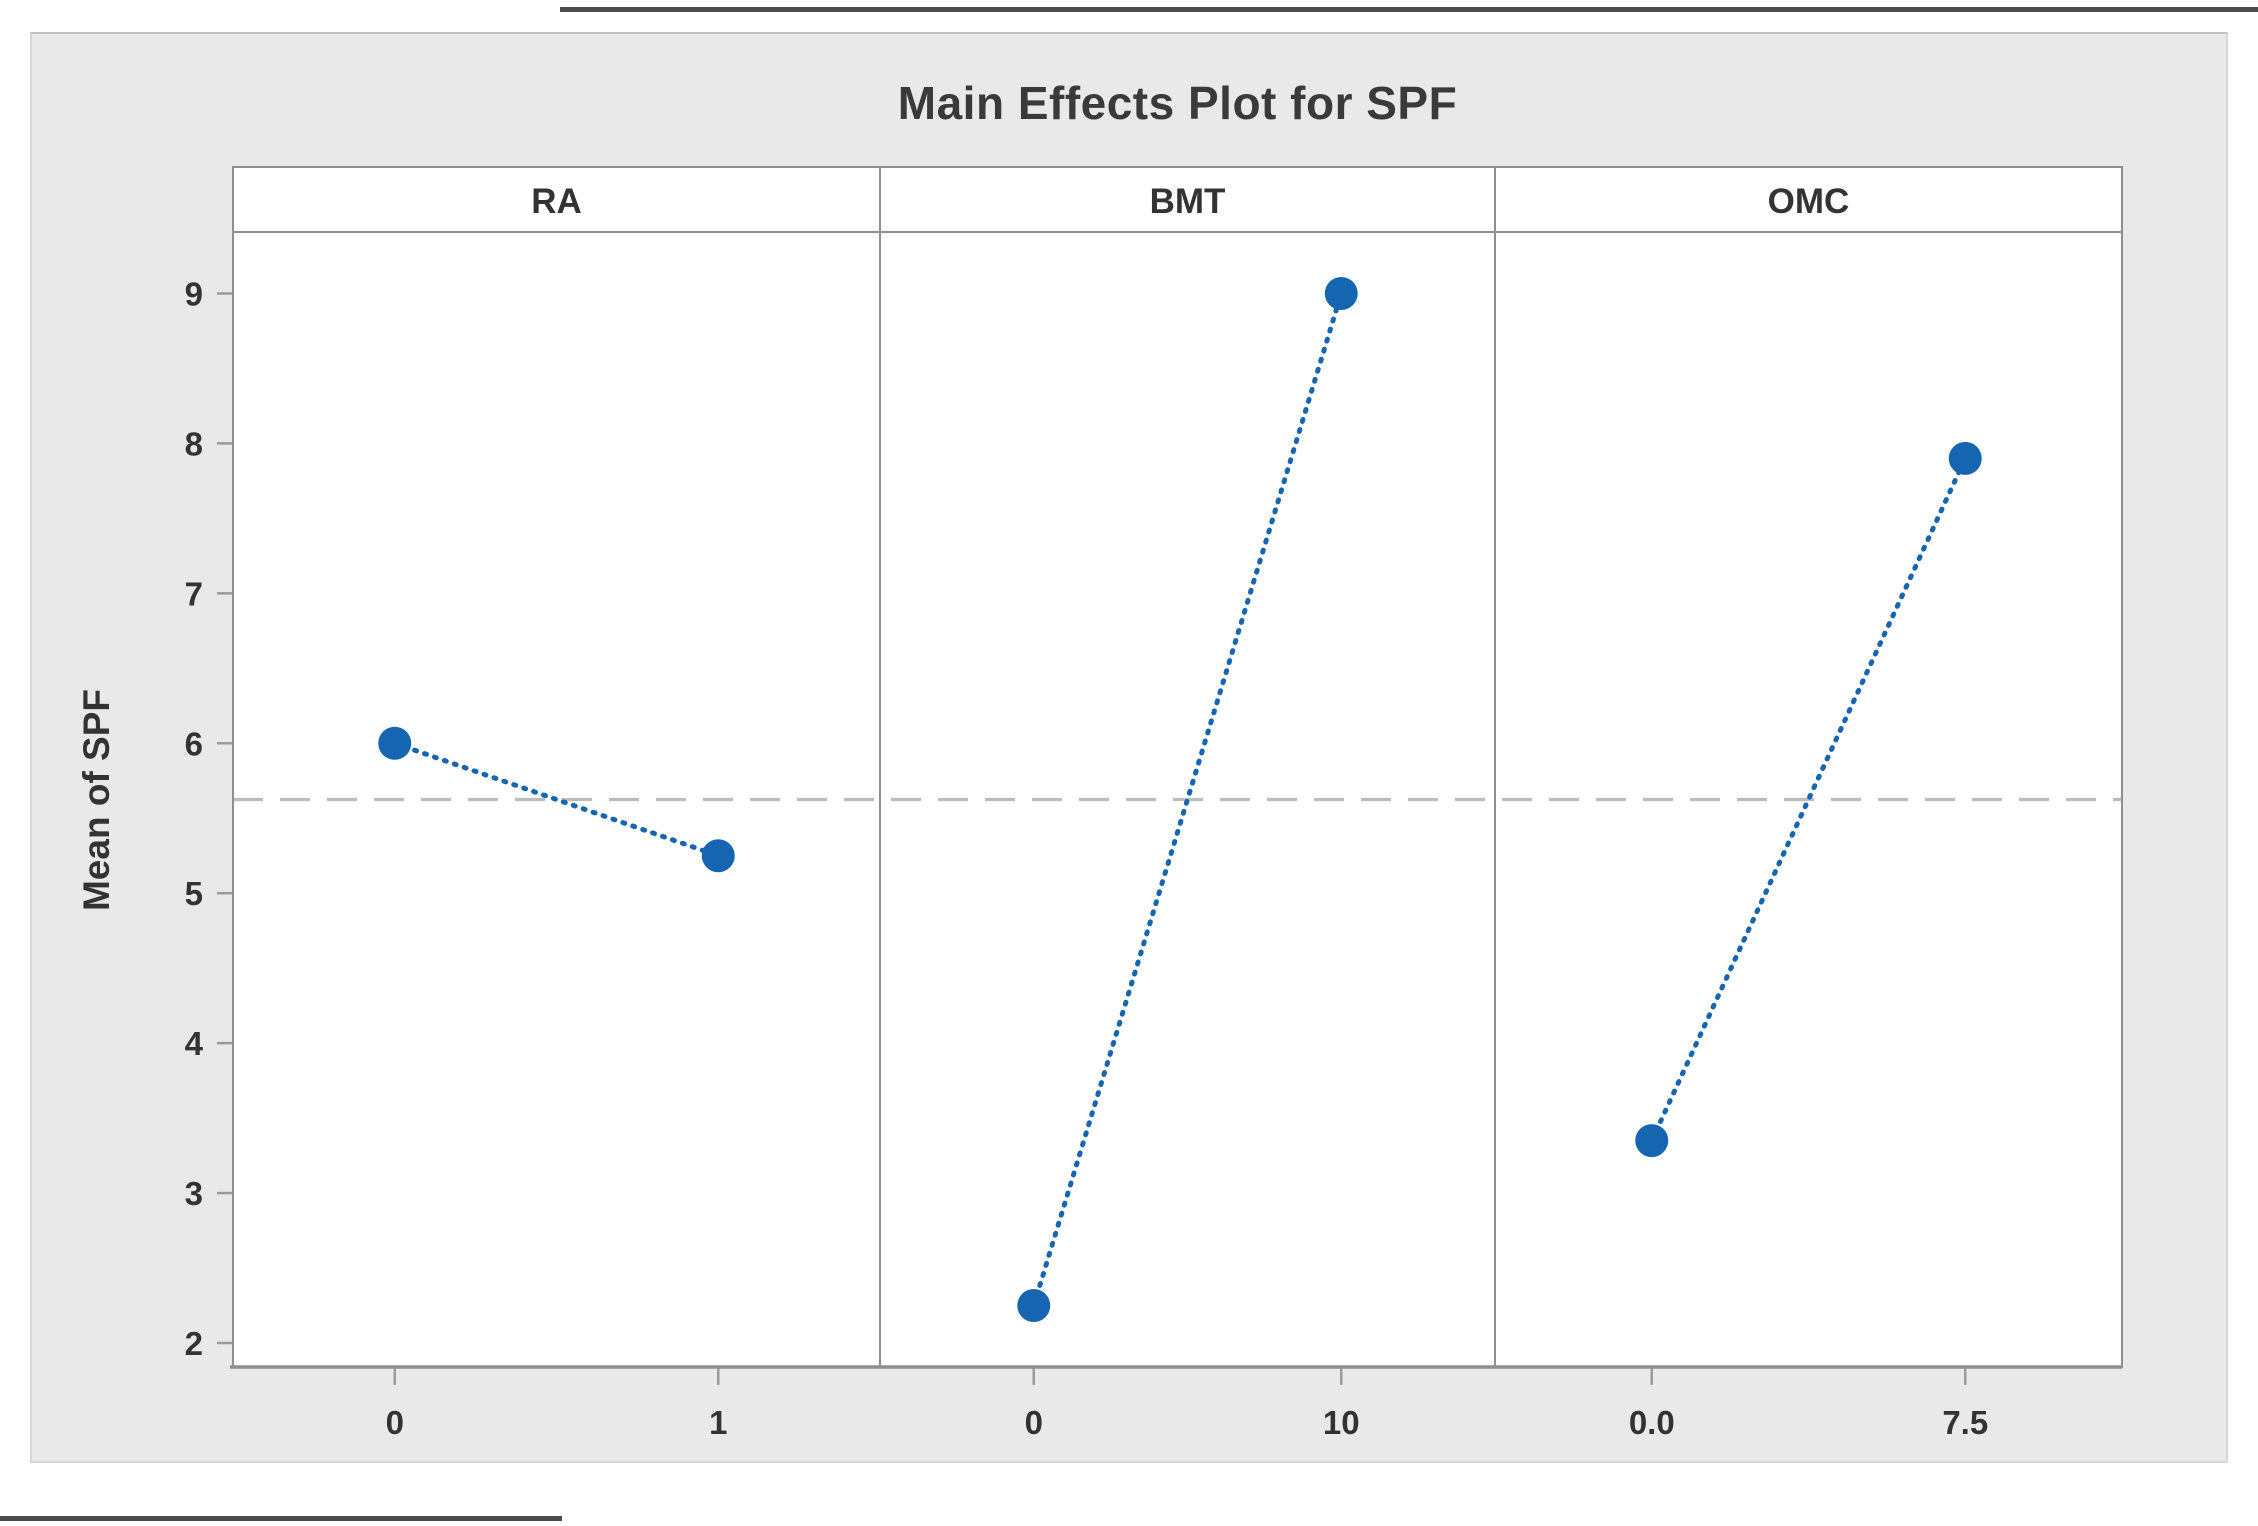 This screenshot has width=2258, height=1526. What do you see at coordinates (194, 1193) in the screenshot?
I see `y-axis-tick-label: 3` at bounding box center [194, 1193].